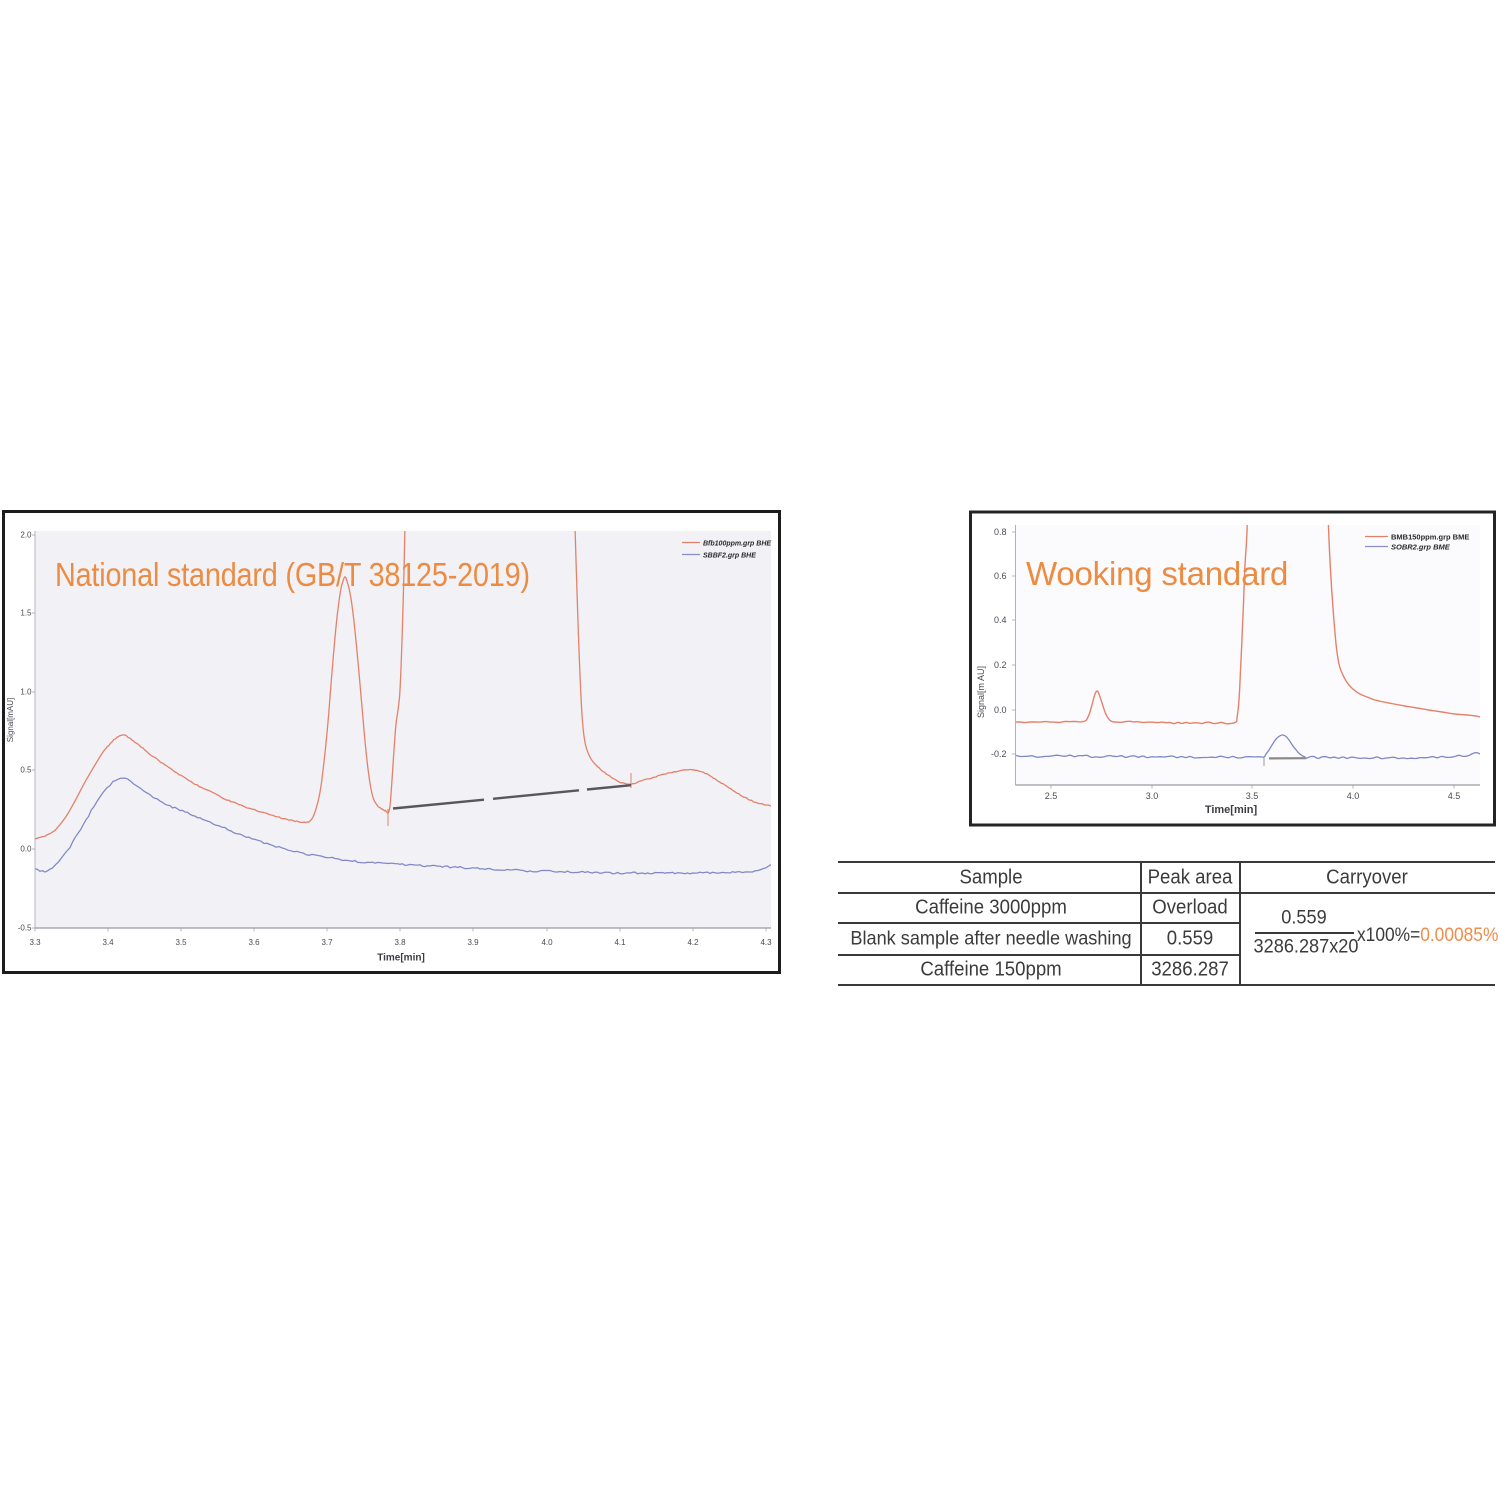 This screenshot has width=1500, height=1500. What do you see at coordinates (1430, 537) in the screenshot?
I see `svg-text: BMB150ppm.grp BME` at bounding box center [1430, 537].